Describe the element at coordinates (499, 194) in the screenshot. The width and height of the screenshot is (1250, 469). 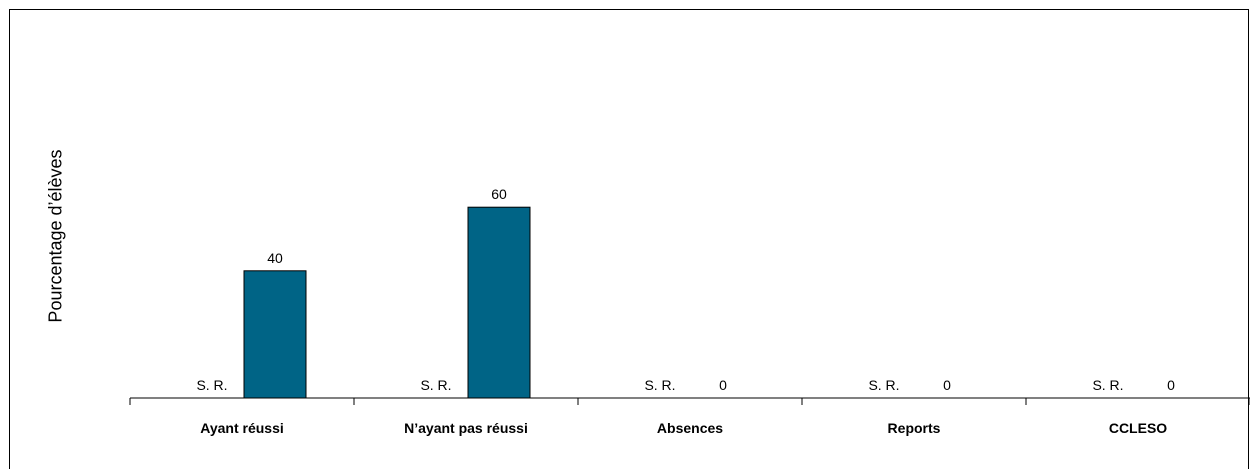
I see `bar-value-label: 60` at that location.